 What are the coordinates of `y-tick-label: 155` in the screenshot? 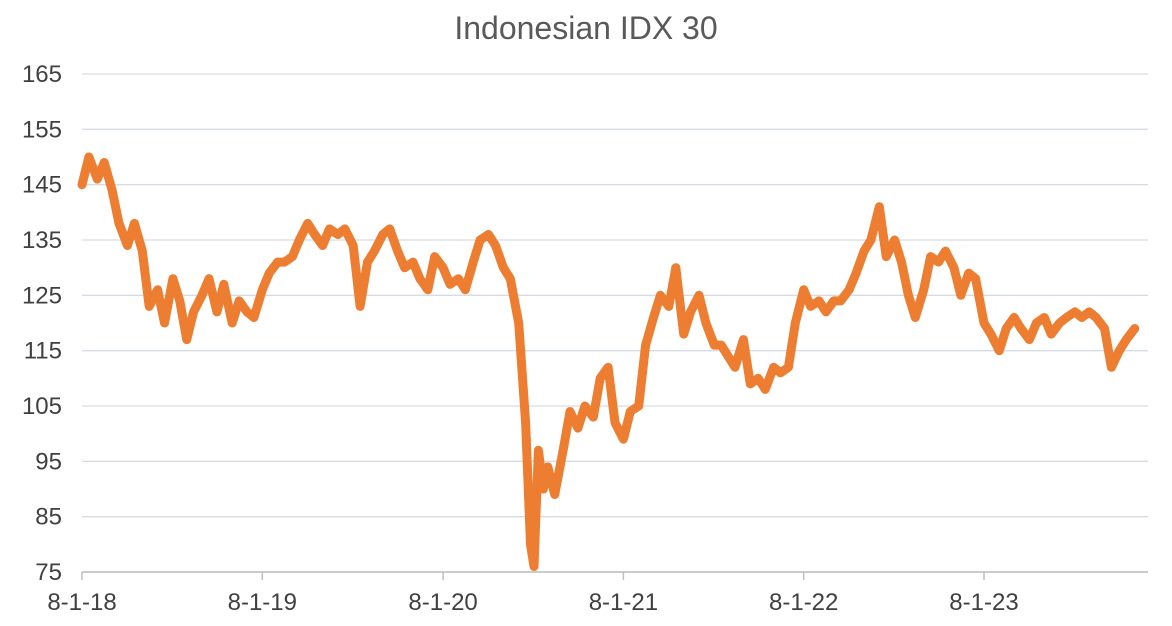 It's located at (42, 129).